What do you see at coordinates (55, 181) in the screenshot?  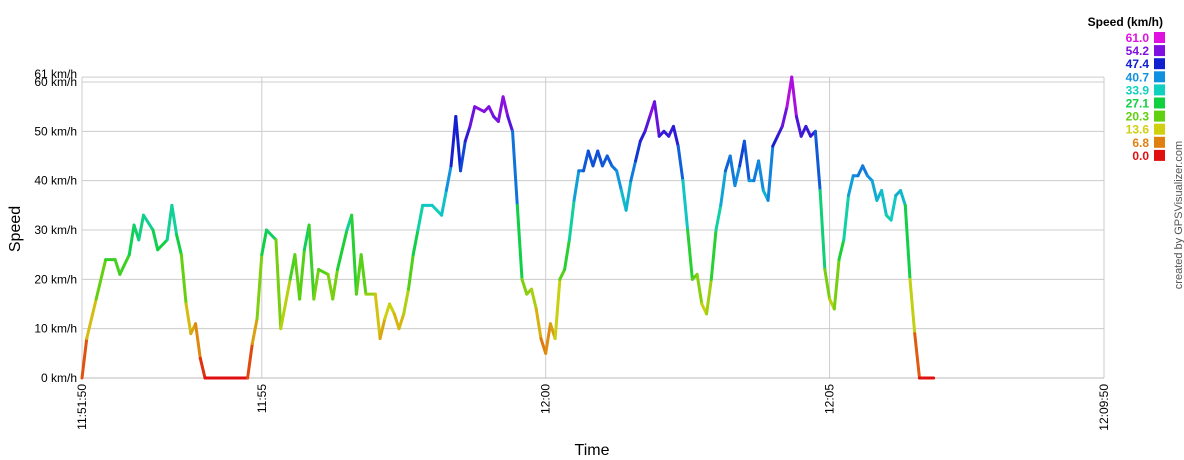 I see `y-tick-label: 40 km/h` at bounding box center [55, 181].